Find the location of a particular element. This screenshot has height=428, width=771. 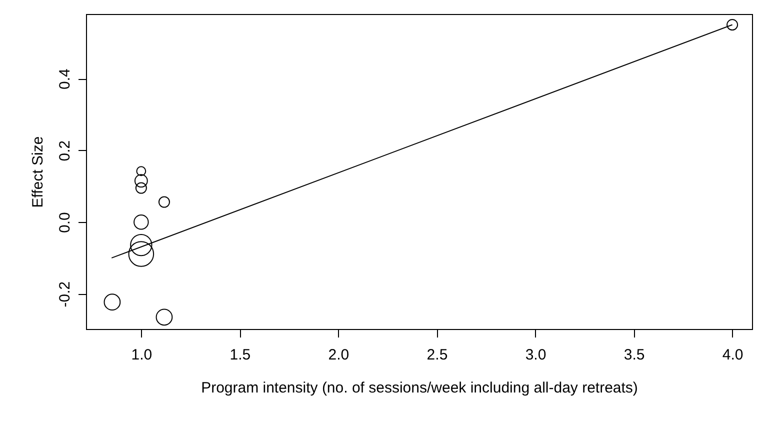

x-tick-label: 4.0 is located at coordinates (733, 355).